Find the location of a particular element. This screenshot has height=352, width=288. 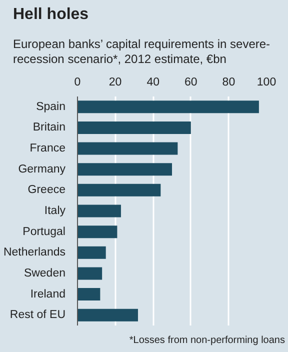

x-tick-label: 80 is located at coordinates (229, 82).